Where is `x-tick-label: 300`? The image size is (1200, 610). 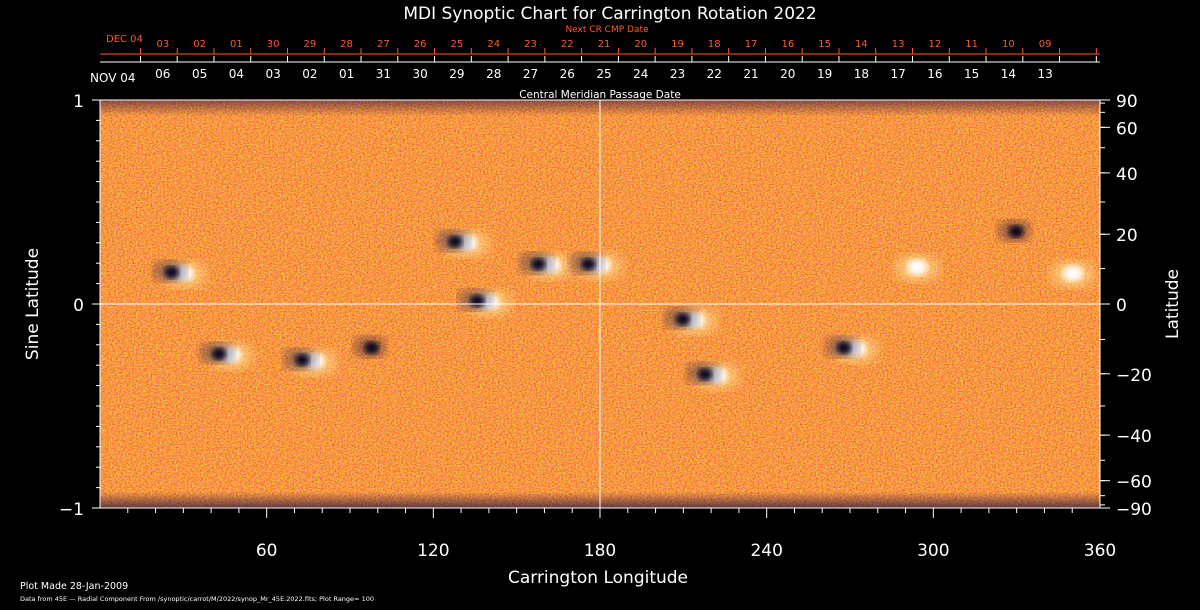
x-tick-label: 300 is located at coordinates (933, 551).